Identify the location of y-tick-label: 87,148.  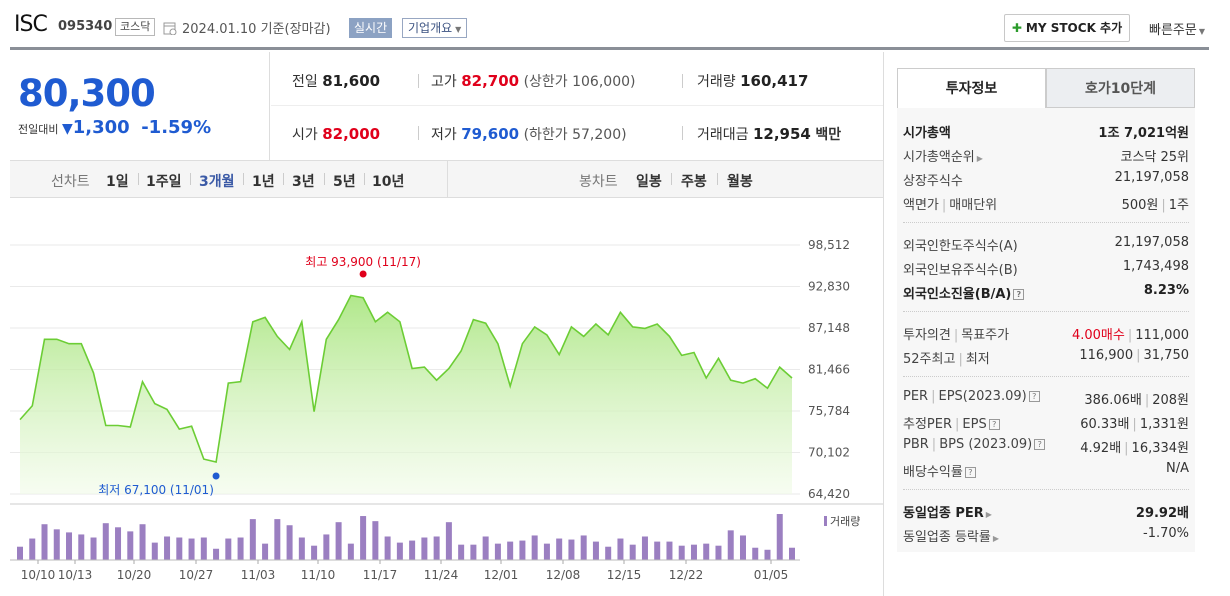
(829, 328).